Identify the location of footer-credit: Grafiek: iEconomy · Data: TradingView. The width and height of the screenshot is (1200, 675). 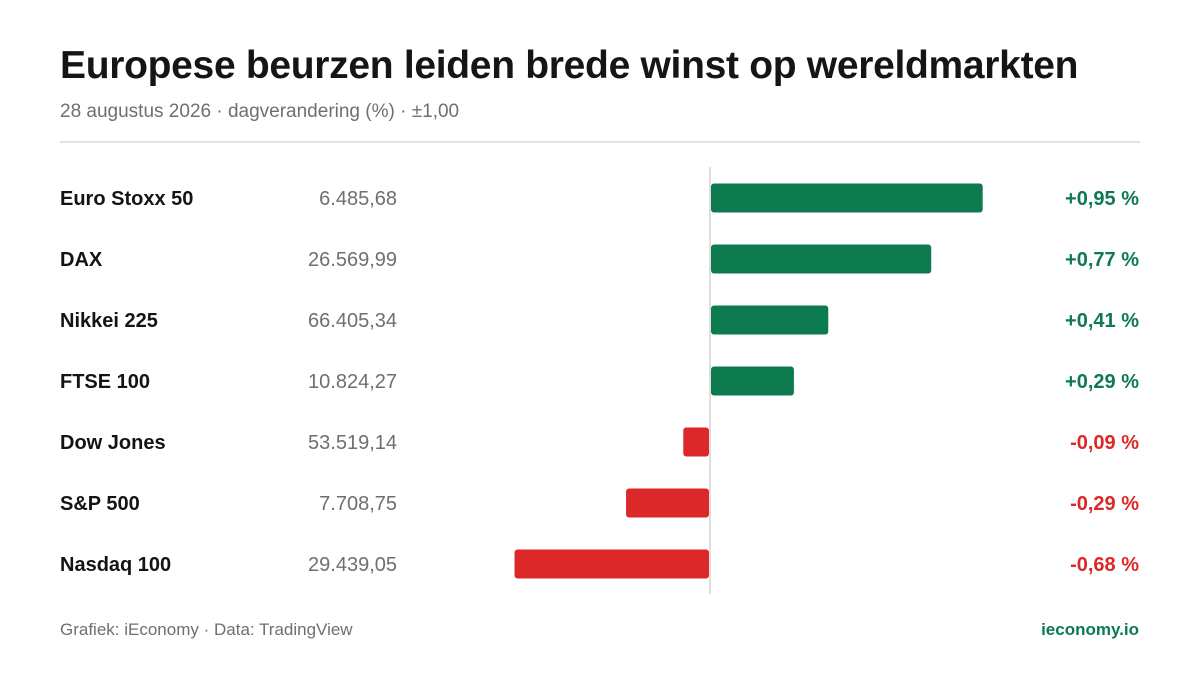
(206, 629).